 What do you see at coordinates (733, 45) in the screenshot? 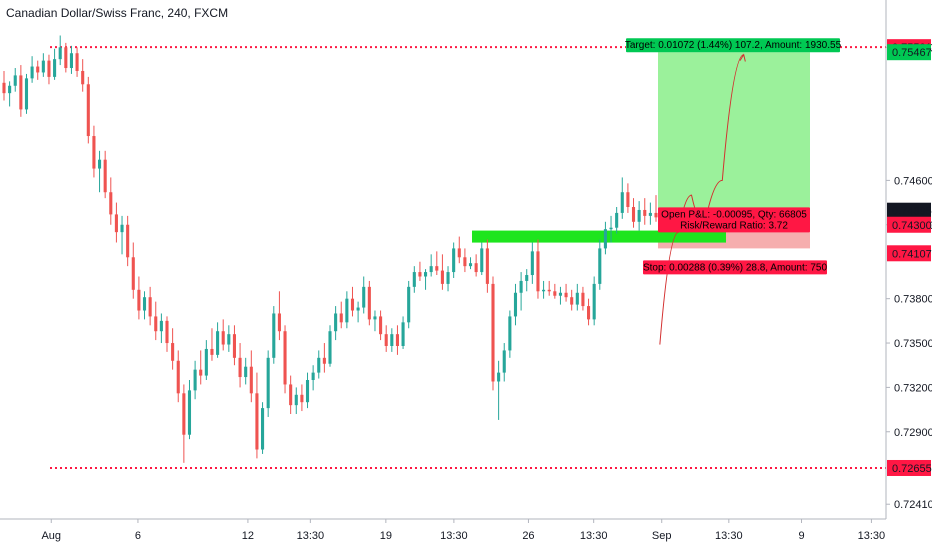
I see `target-label-bg` at bounding box center [733, 45].